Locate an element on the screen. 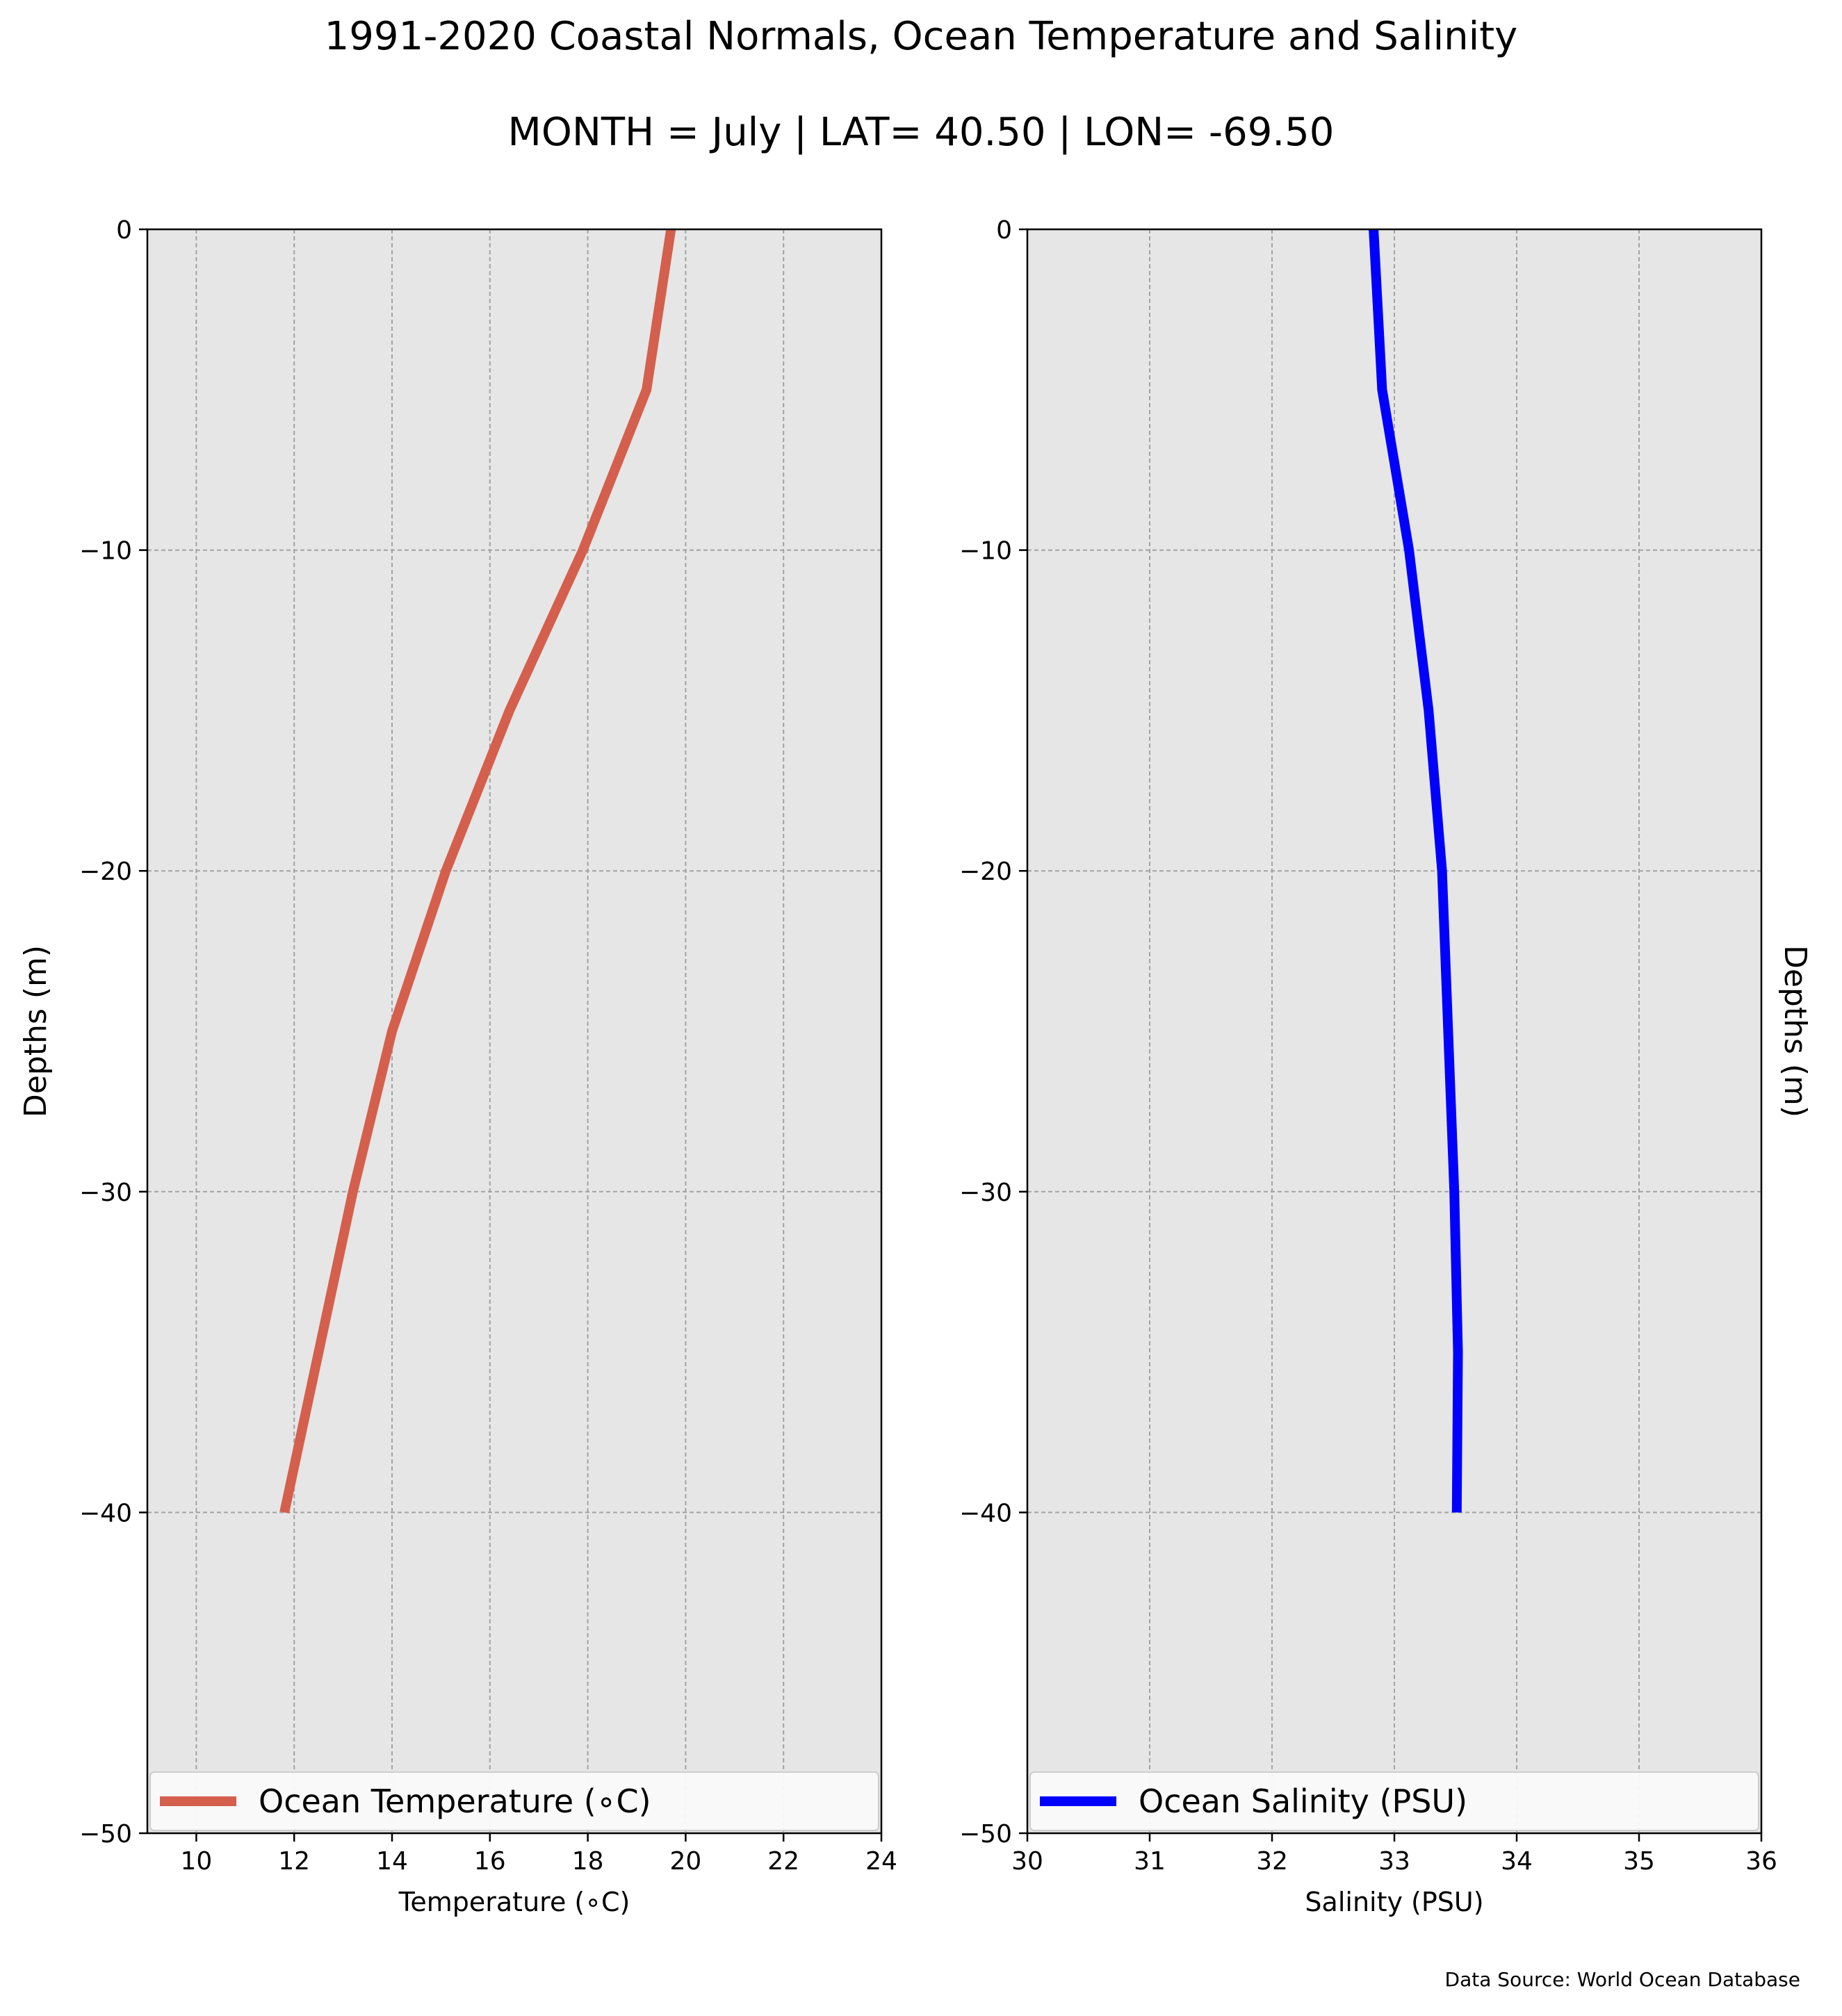 The image size is (1842, 2016). temperature-y-axis-label: Depths (m) is located at coordinates (36, 1031).